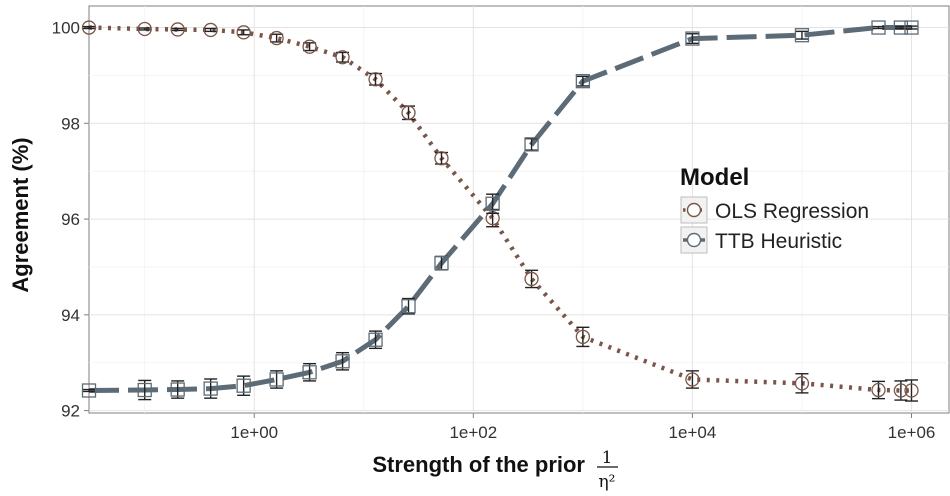  Describe the element at coordinates (778, 241) in the screenshot. I see `legend-label-ttb: TTB Heuristic` at that location.